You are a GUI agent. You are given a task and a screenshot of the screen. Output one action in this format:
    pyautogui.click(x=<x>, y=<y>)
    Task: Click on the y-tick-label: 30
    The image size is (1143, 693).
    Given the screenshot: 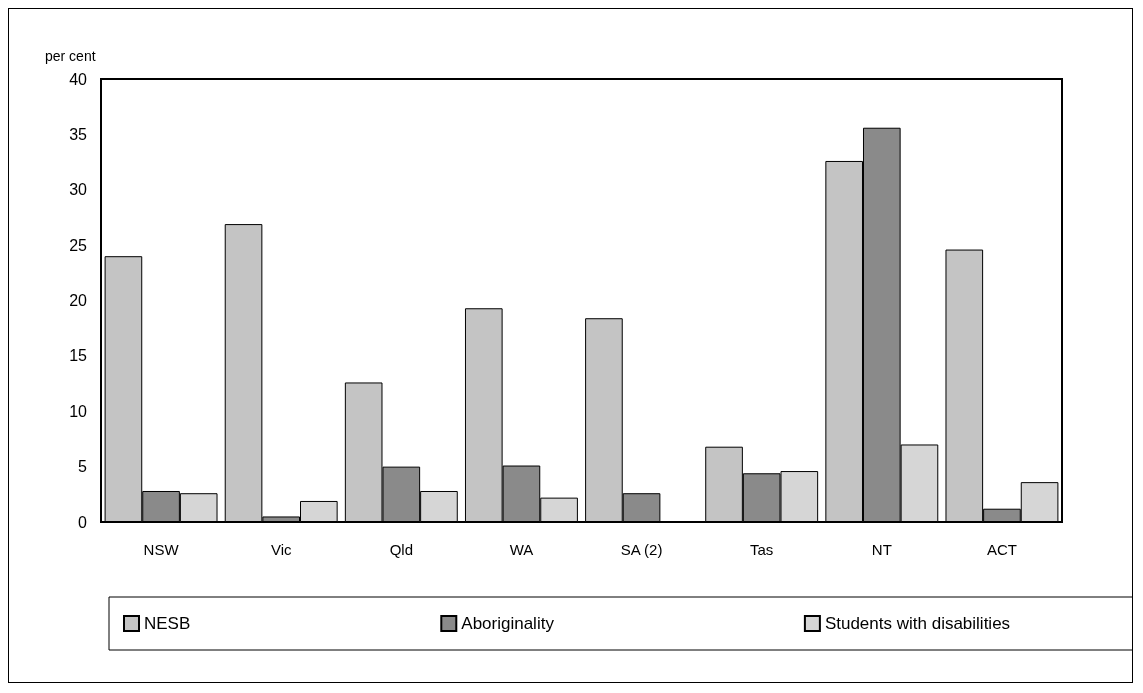 What is the action you would take?
    pyautogui.click(x=78, y=190)
    